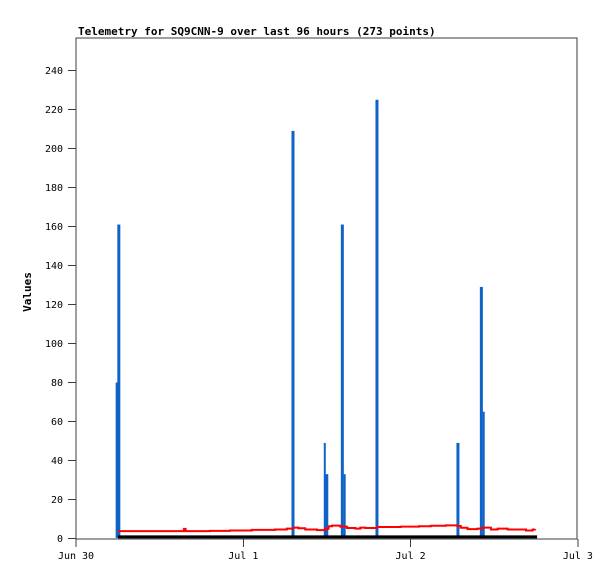 The height and width of the screenshot is (579, 615). Describe the element at coordinates (54, 149) in the screenshot. I see `y-tick-label: 200` at that location.